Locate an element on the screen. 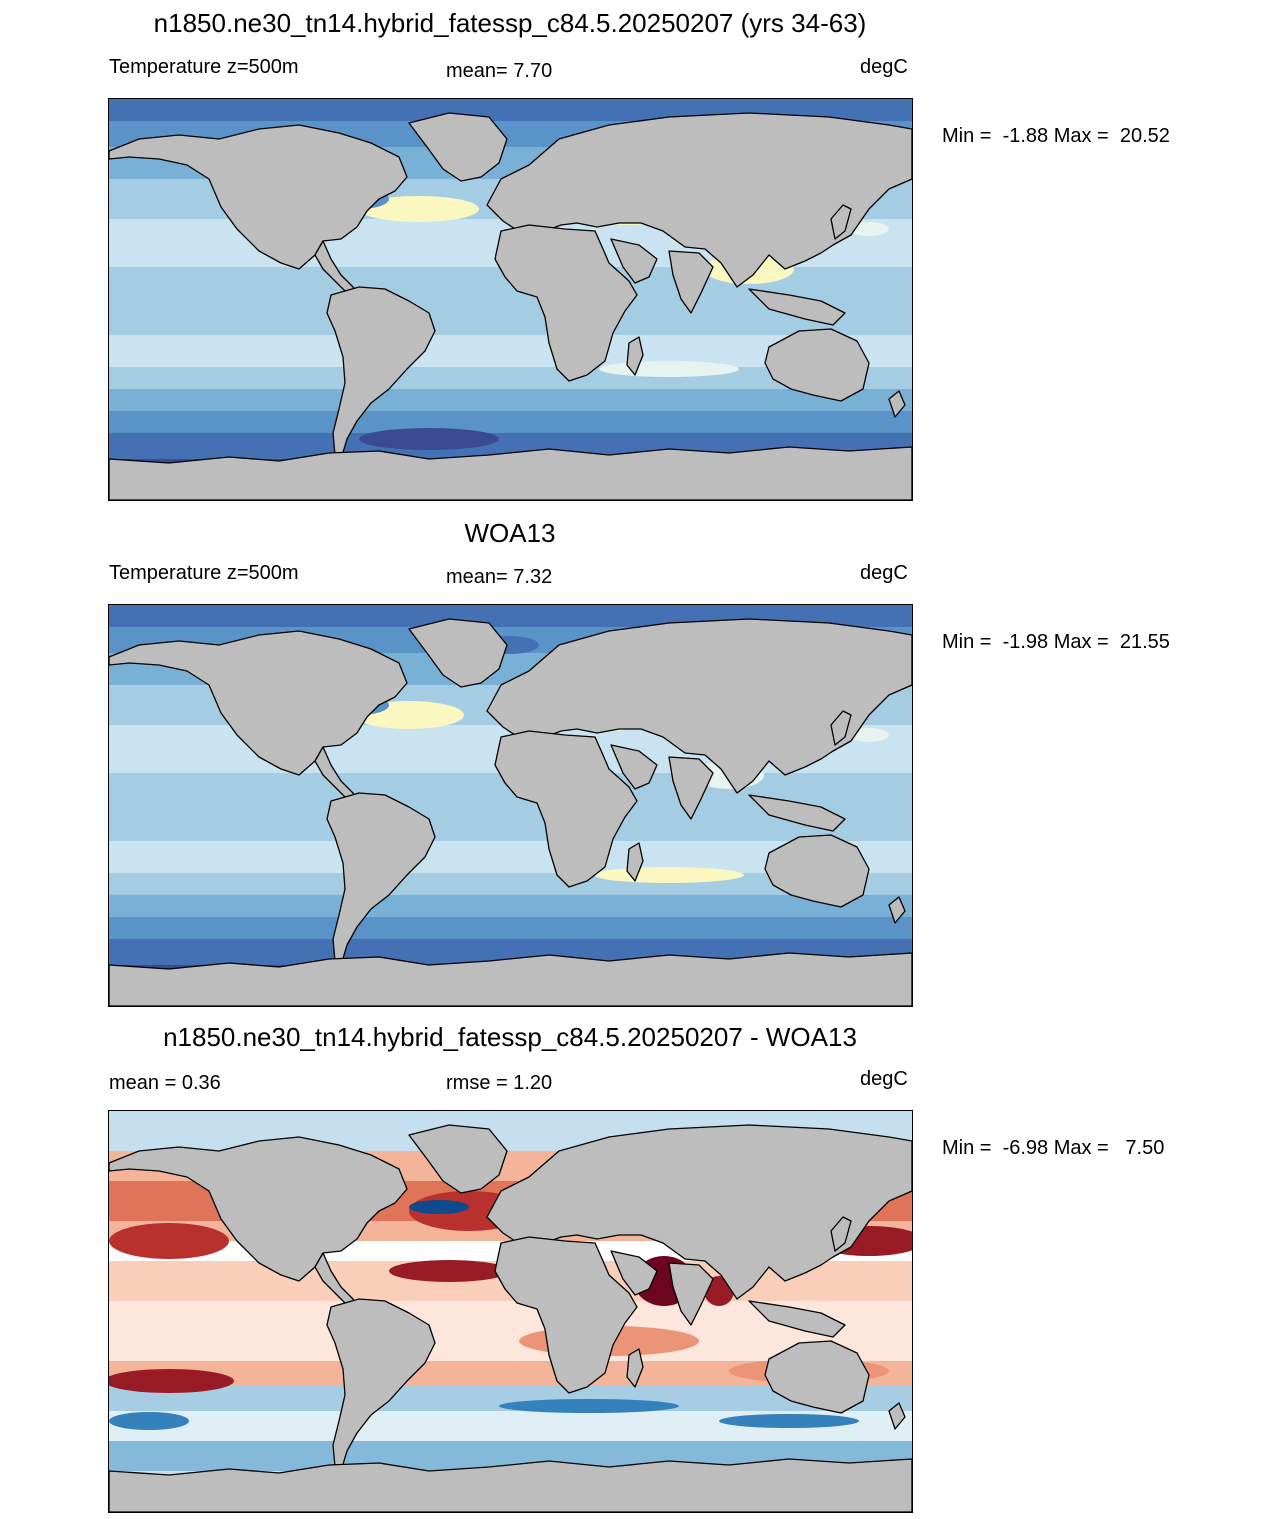 The image size is (1285, 1519). panel1-minmax: Min = -1.88 Max = 20.52 is located at coordinates (1056, 136).